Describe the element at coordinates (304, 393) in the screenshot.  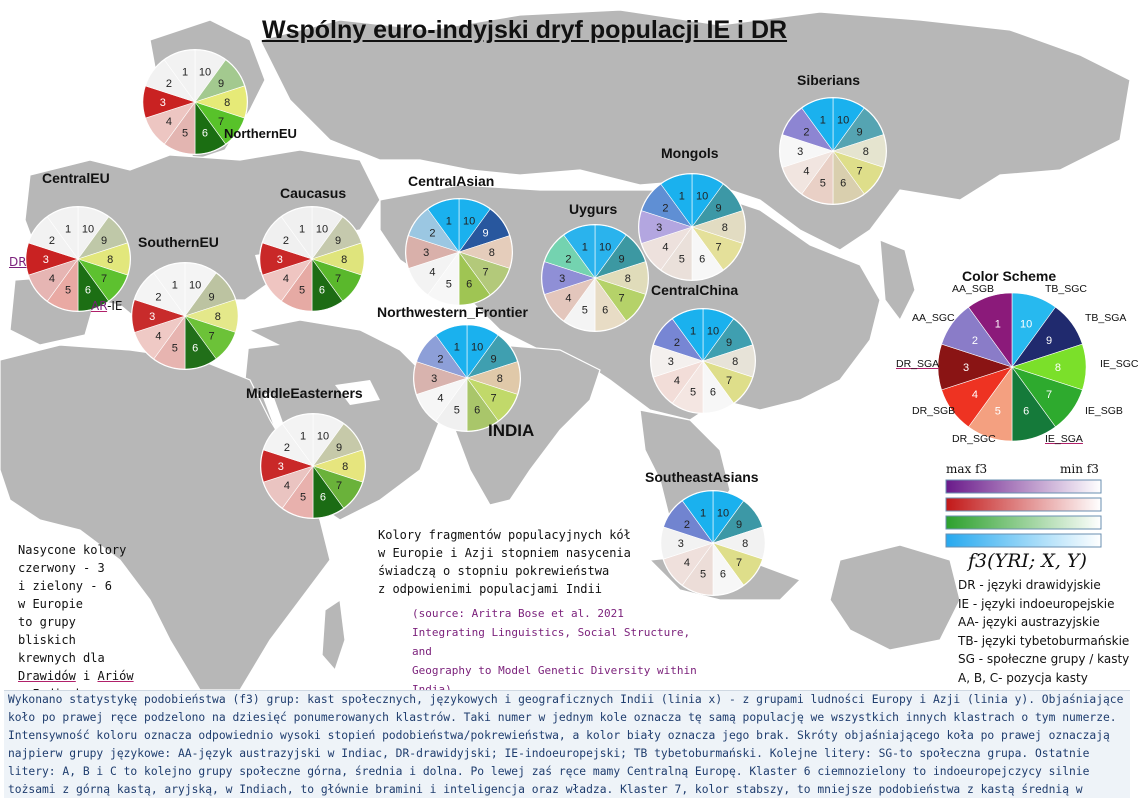
I see `population-label: MiddleEasterners` at that location.